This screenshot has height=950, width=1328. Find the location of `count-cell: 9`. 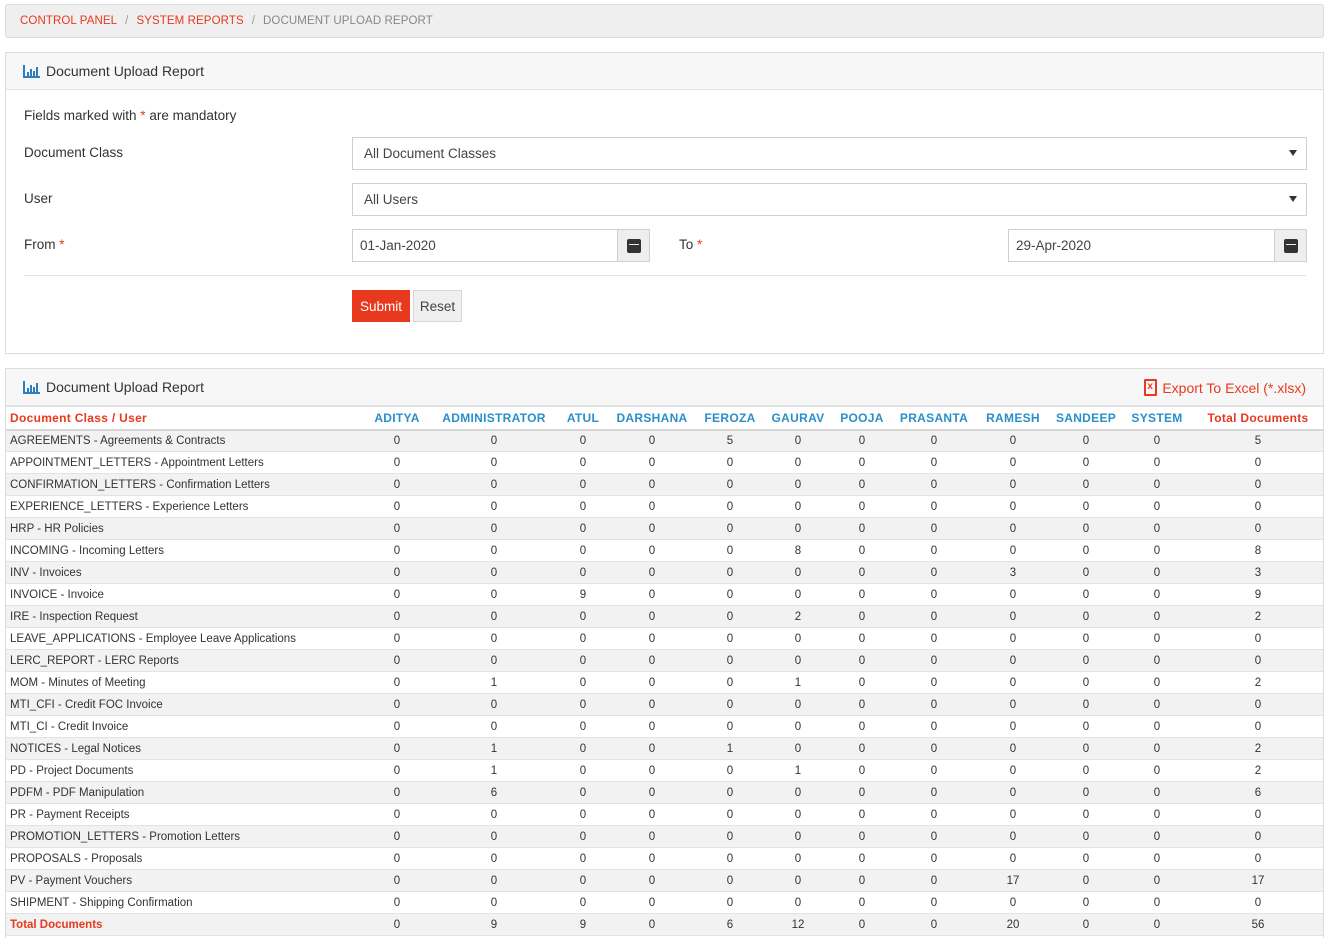

count-cell: 9 is located at coordinates (583, 594).